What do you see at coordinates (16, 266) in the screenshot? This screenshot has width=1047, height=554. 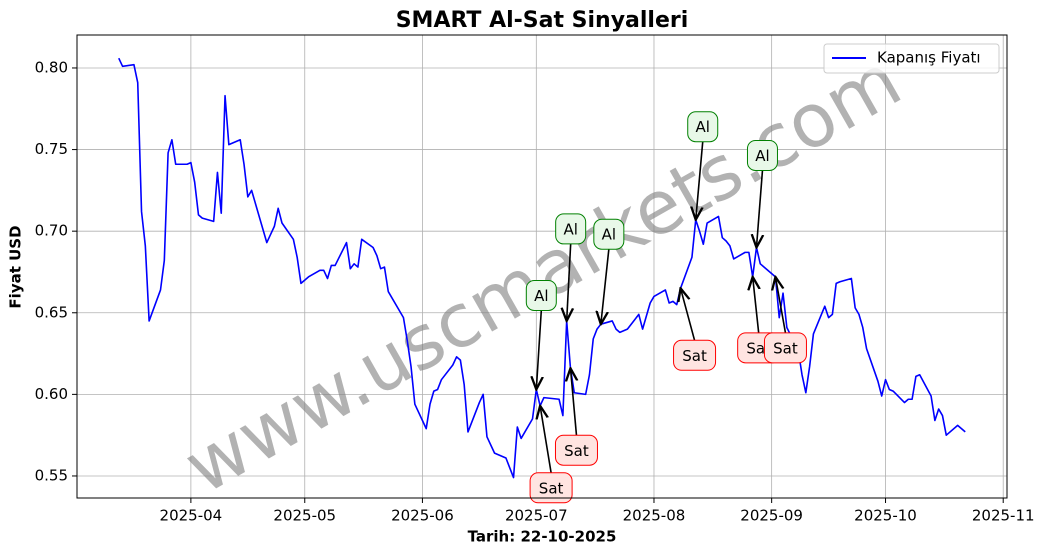 I see `y-axis-label: Fiyat USD` at bounding box center [16, 266].